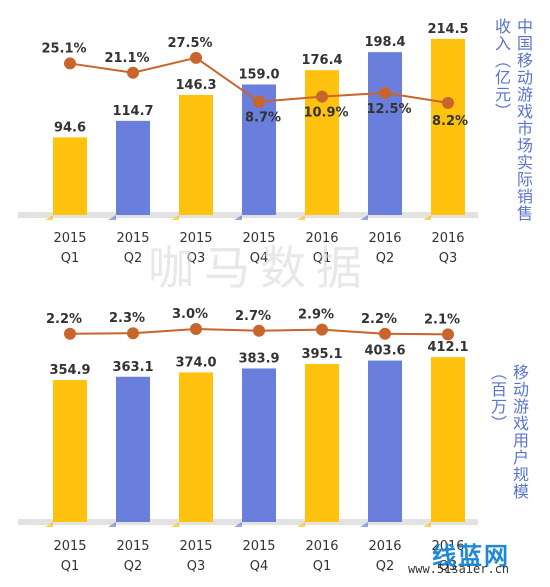  I want to click on chart2-value-label: 395.1, so click(321, 354).